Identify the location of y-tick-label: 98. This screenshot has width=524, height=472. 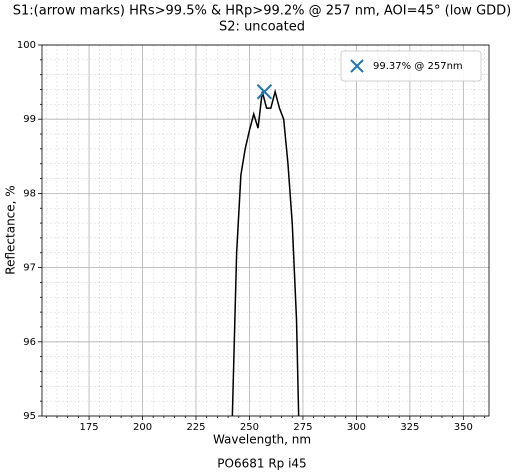
(29, 193).